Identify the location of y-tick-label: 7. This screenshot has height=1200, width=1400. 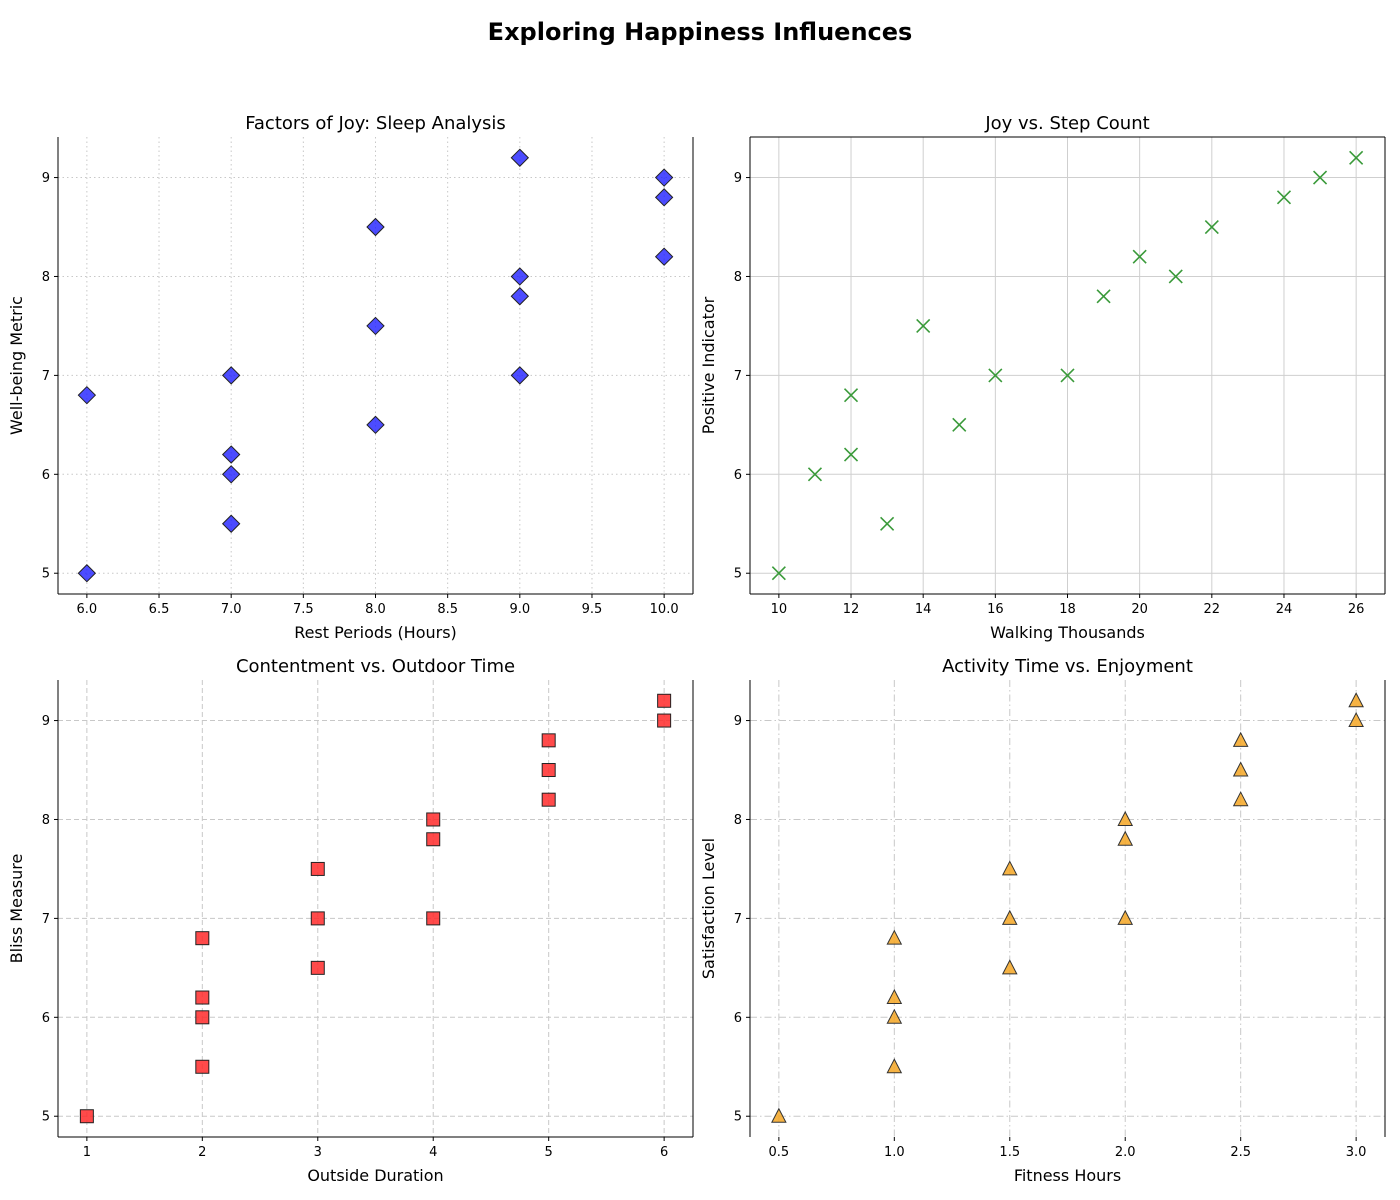
(738, 376).